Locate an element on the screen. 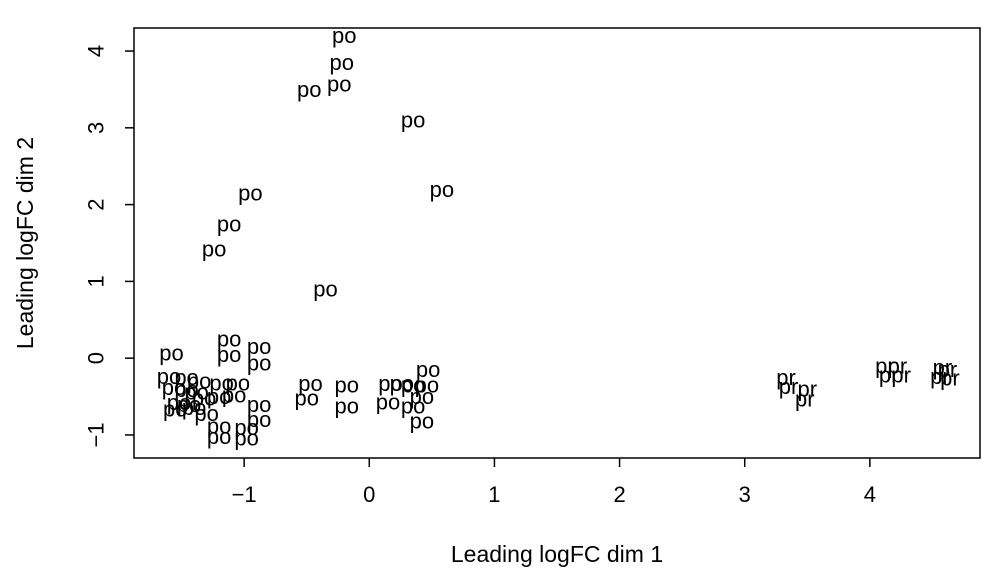 This screenshot has height=585, width=1000. y-axis-label: Leading logFC dim 2 is located at coordinates (25, 243).